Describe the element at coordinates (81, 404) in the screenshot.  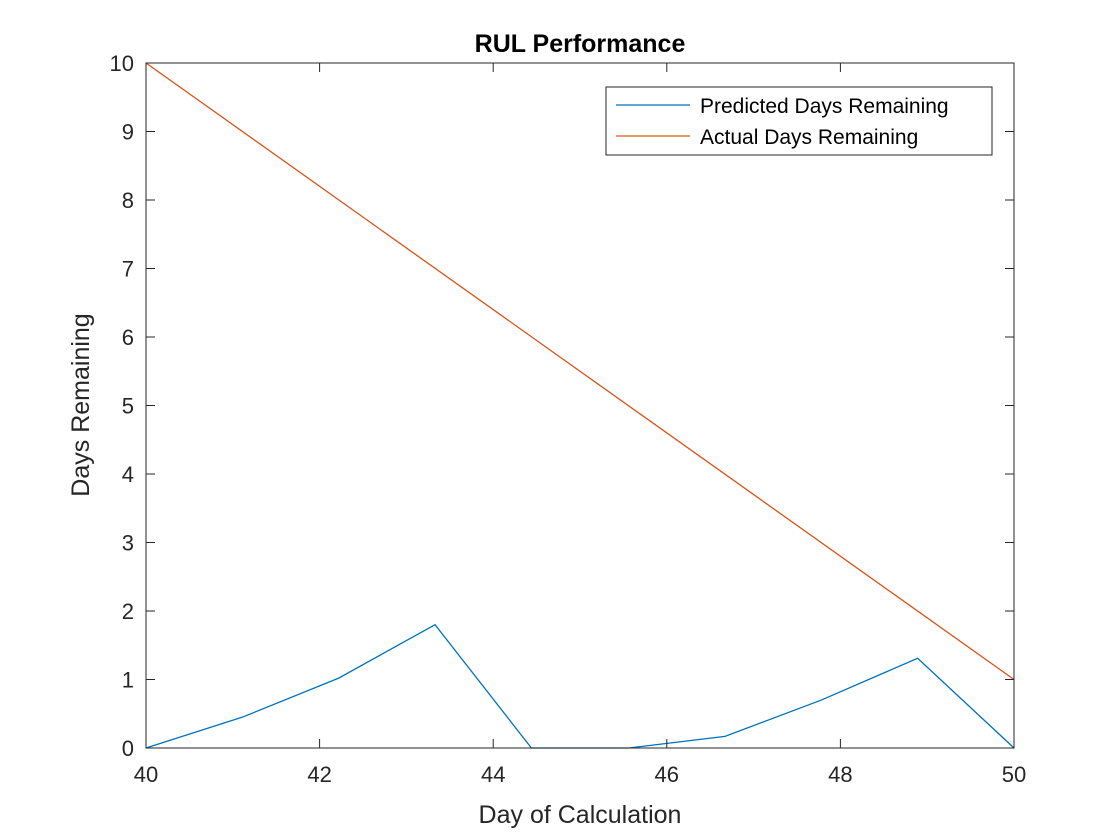
I see `y-axis-label: Days Remaining` at that location.